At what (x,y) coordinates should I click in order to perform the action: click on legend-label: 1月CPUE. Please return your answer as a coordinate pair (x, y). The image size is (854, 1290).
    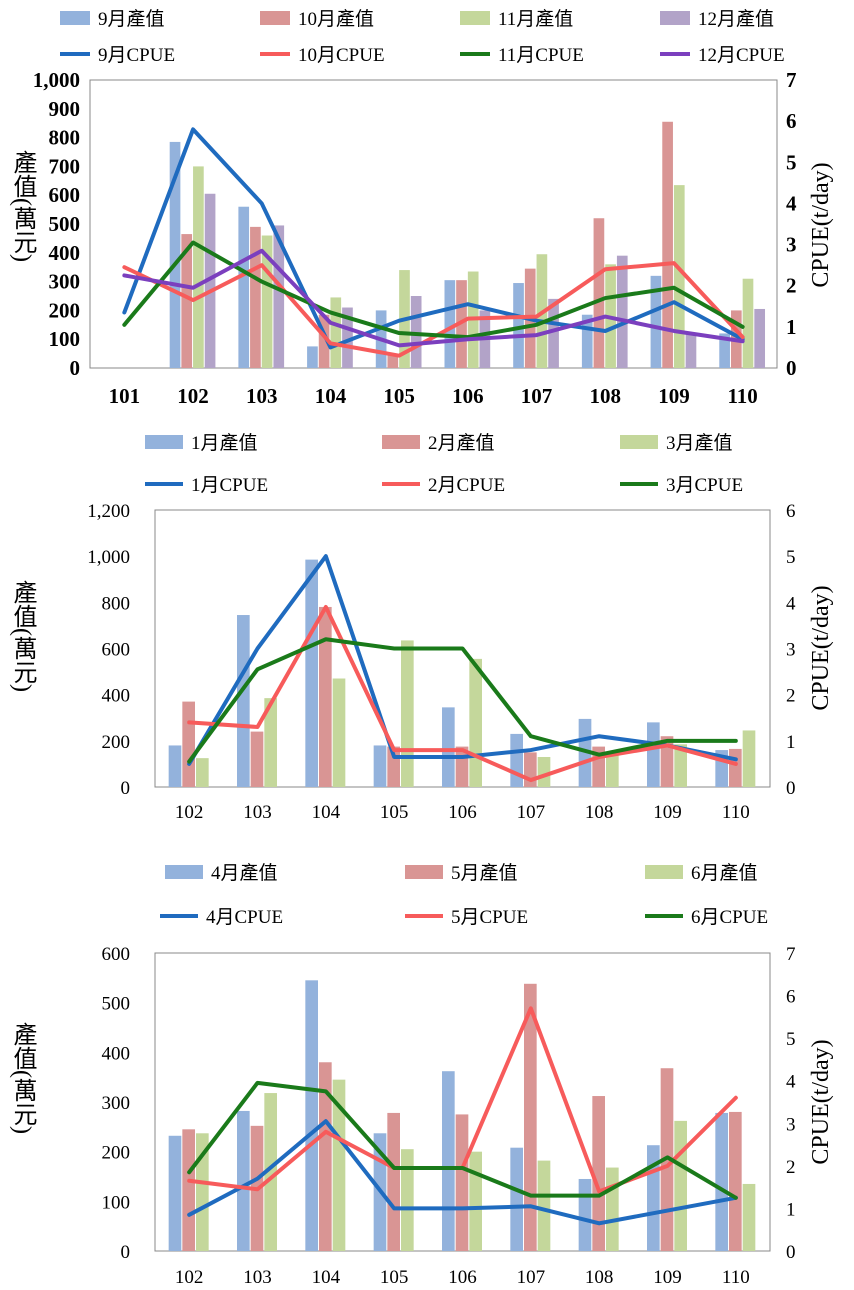
    Looking at the image, I should click on (229, 485).